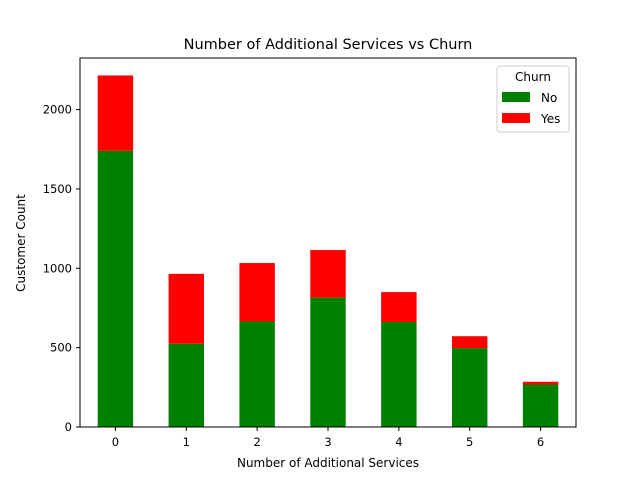  What do you see at coordinates (256, 442) in the screenshot?
I see `x-tick-label-2: 2` at bounding box center [256, 442].